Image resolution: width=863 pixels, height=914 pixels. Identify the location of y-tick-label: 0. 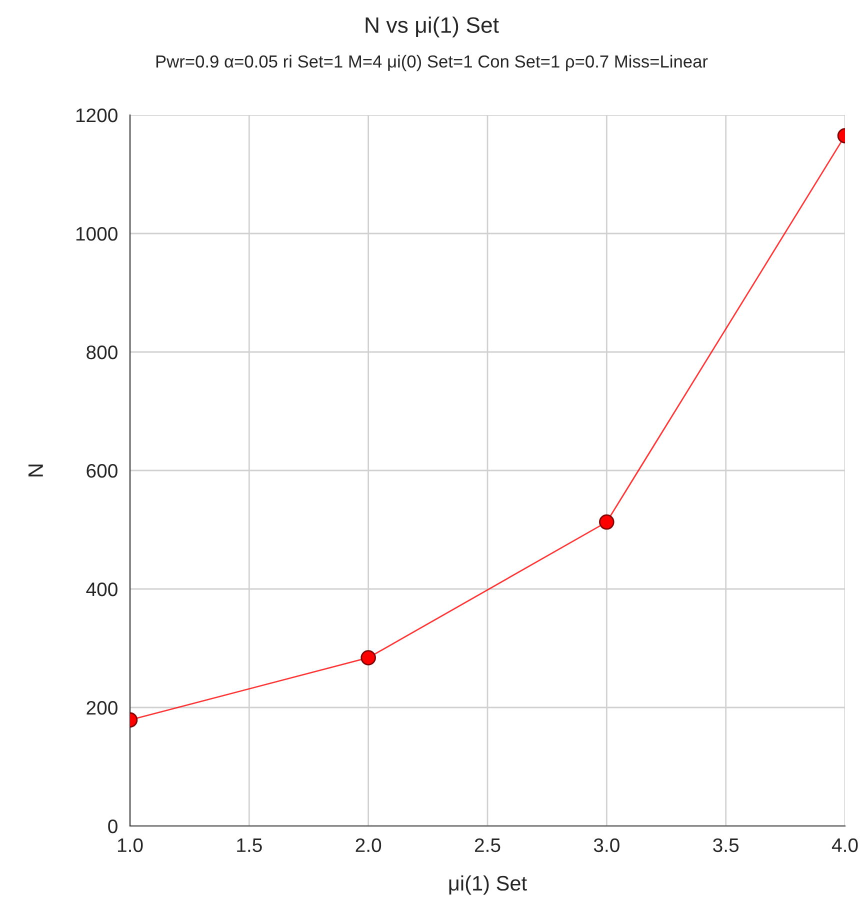
(113, 826).